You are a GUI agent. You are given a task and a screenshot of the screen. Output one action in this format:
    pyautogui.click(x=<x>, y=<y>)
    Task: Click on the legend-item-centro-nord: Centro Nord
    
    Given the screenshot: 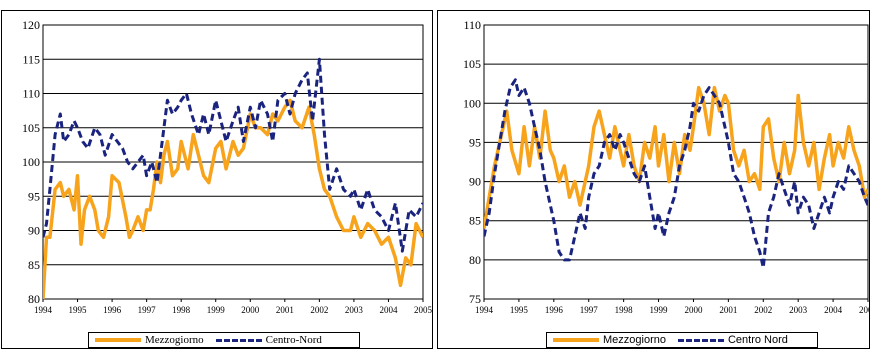 What is the action you would take?
    pyautogui.click(x=732, y=340)
    